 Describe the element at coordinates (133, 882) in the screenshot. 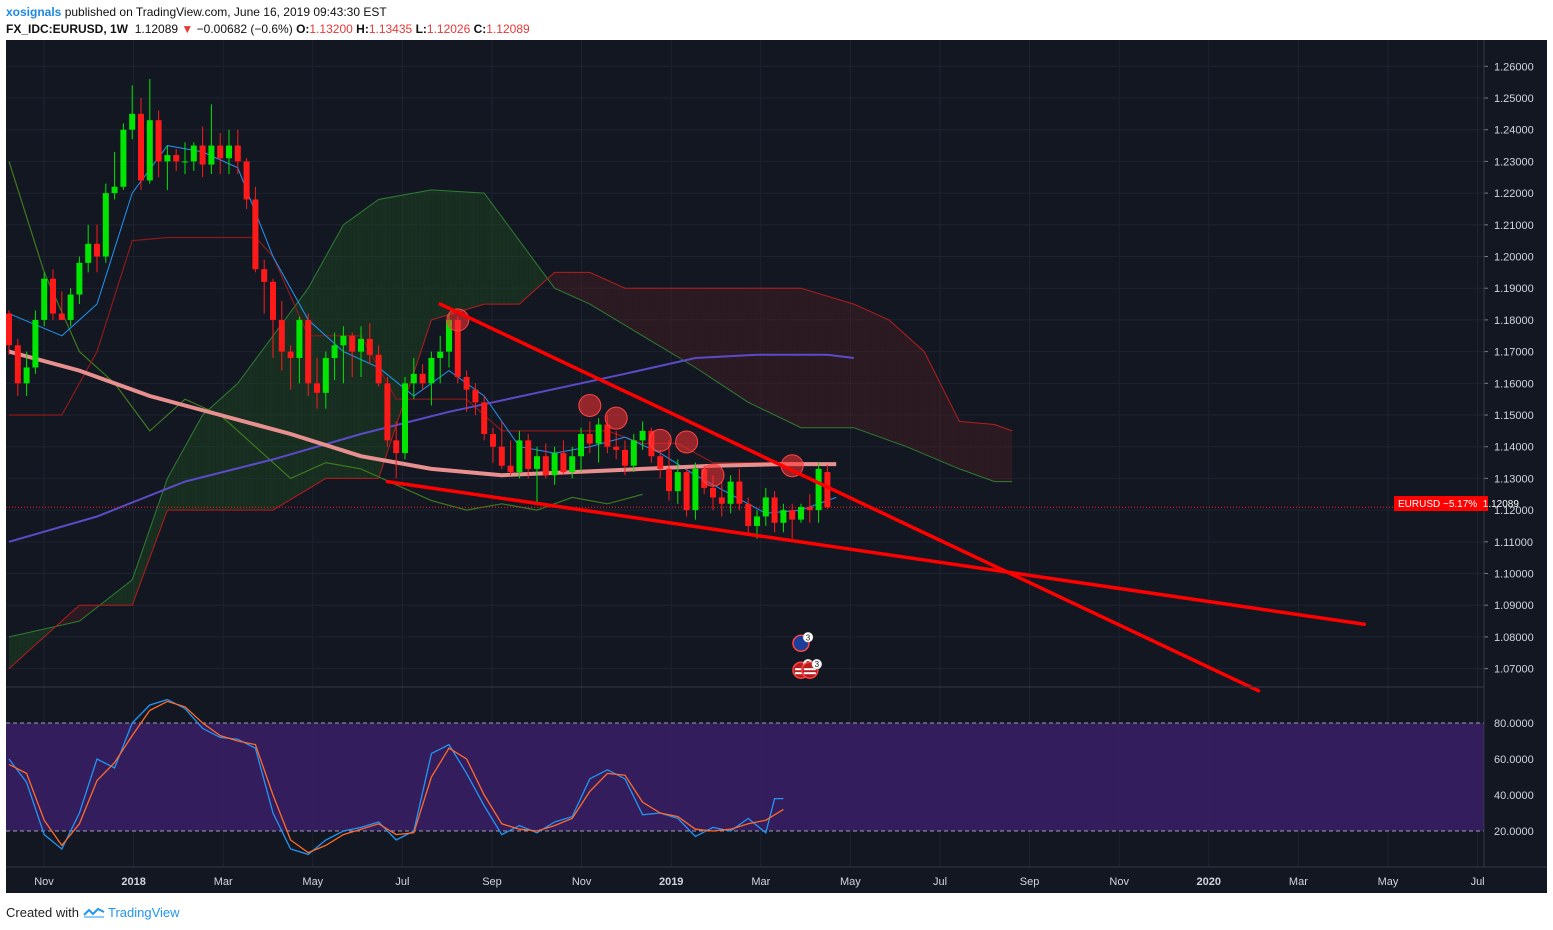

I see `time-tick-label: 2018` at that location.